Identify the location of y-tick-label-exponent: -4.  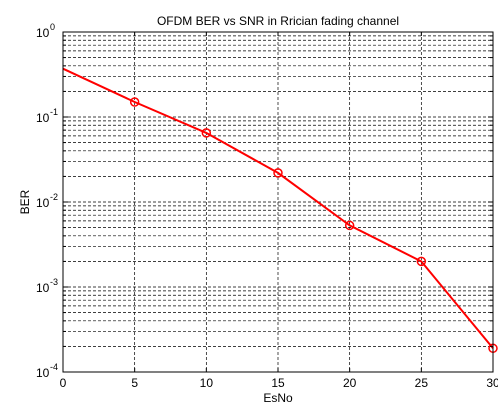
(54, 367).